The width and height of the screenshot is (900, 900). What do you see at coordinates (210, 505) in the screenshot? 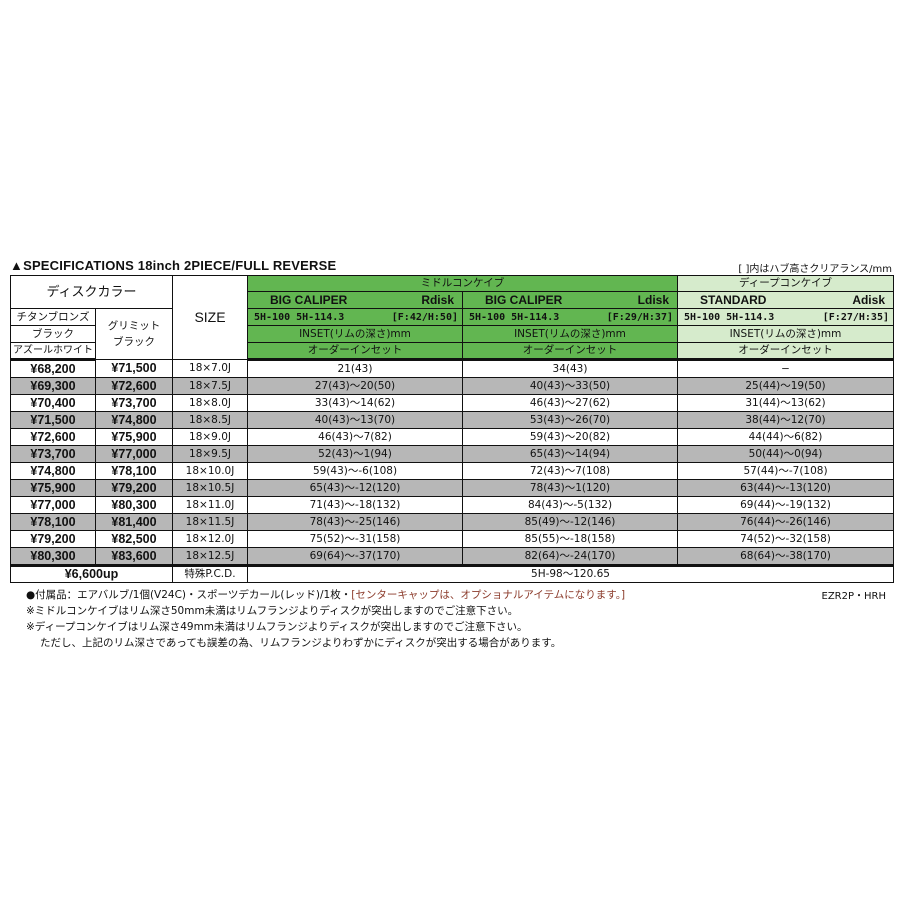
I see `wheel-size: 18×11.0J` at bounding box center [210, 505].